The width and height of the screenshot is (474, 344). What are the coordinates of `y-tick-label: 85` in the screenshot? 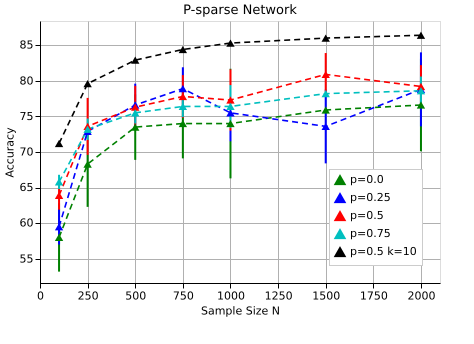 It's located at (27, 45).